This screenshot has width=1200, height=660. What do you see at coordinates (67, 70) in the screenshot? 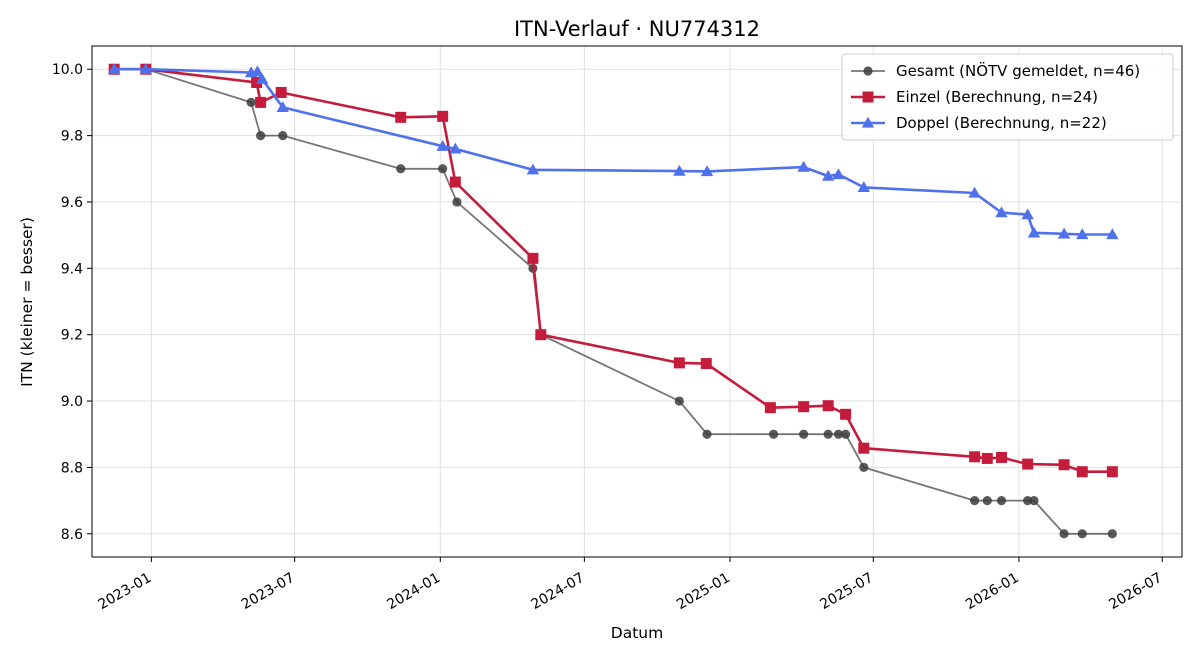
I see `y-tick-label: 10.0` at bounding box center [67, 70].